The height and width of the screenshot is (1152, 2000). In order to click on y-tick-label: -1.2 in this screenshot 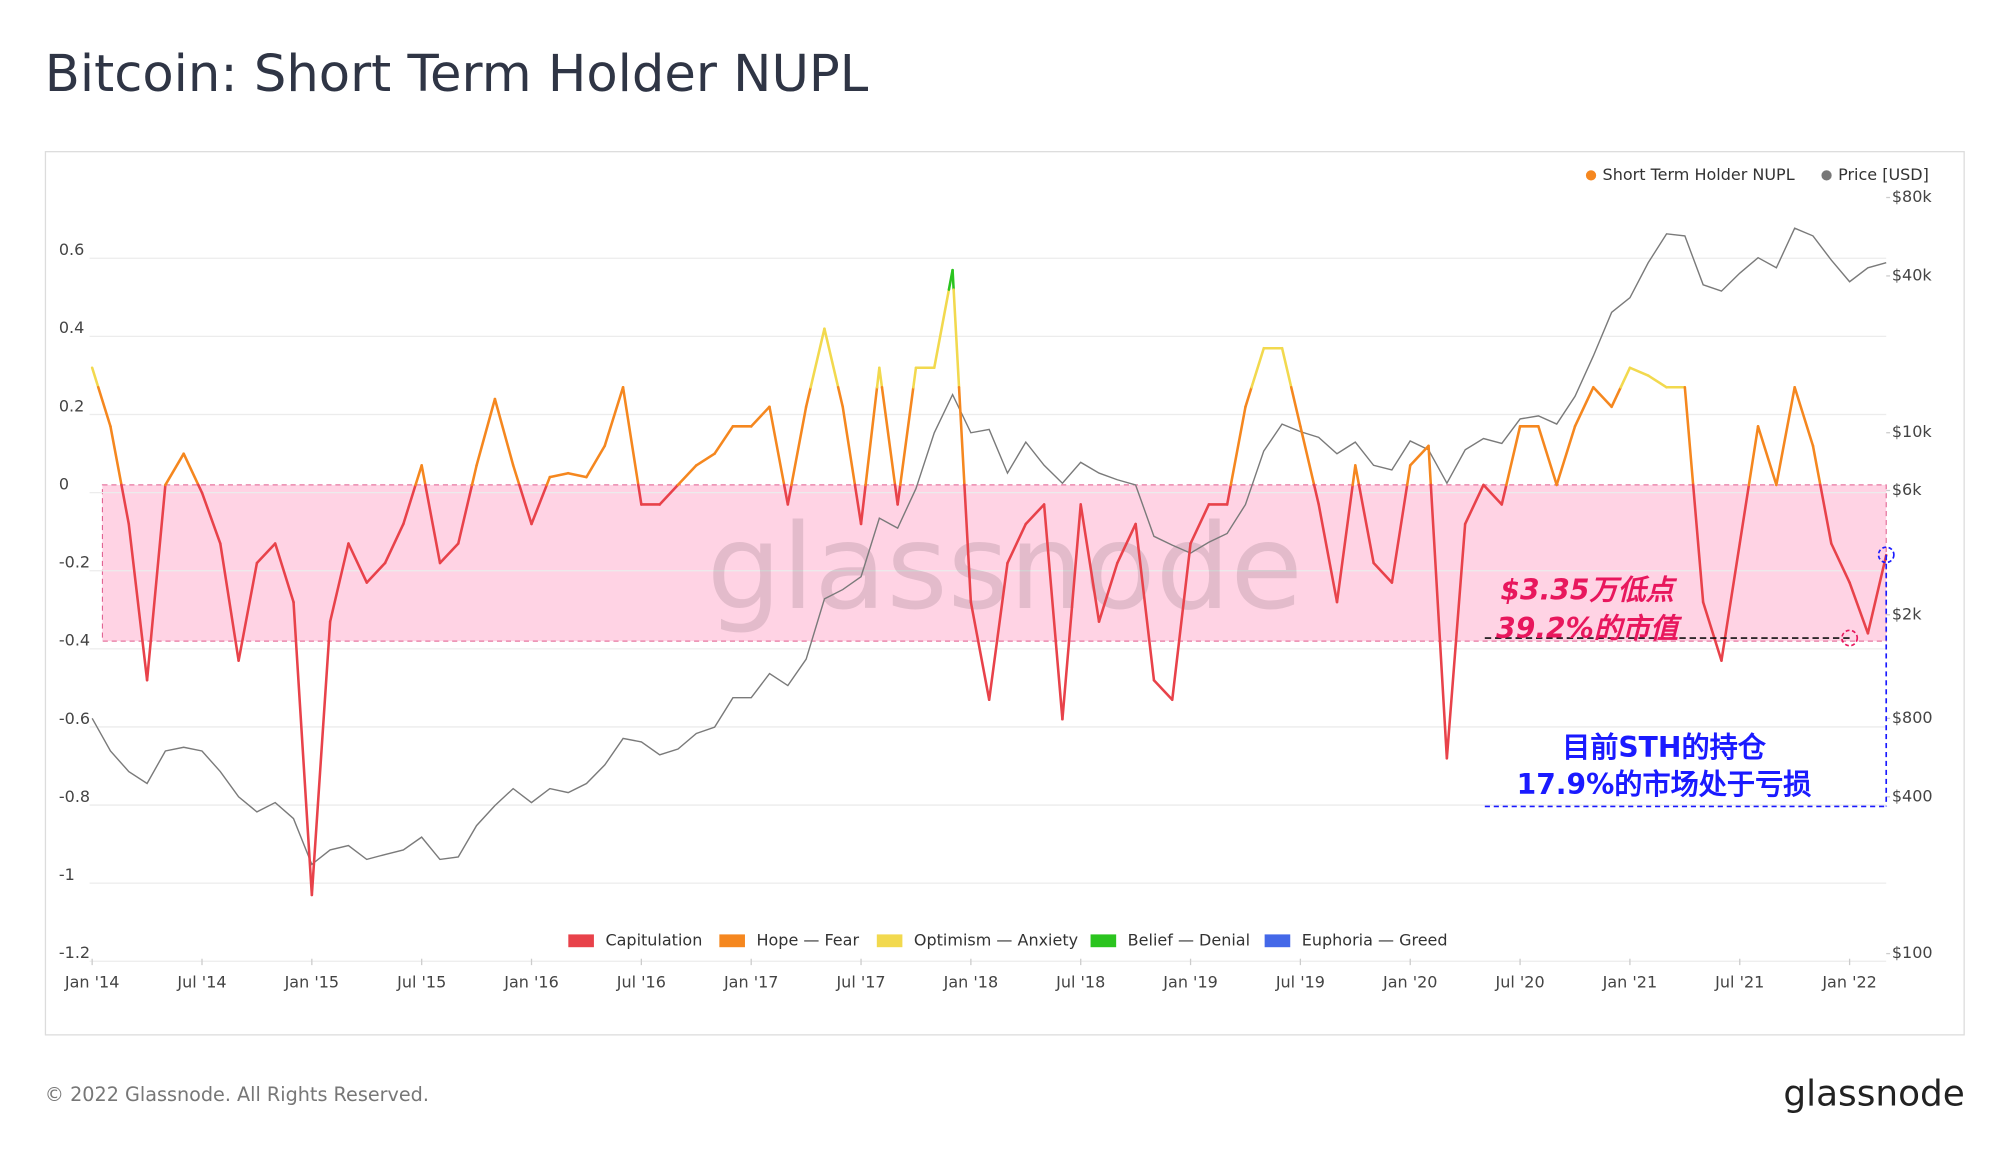, I will do `click(74, 952)`.